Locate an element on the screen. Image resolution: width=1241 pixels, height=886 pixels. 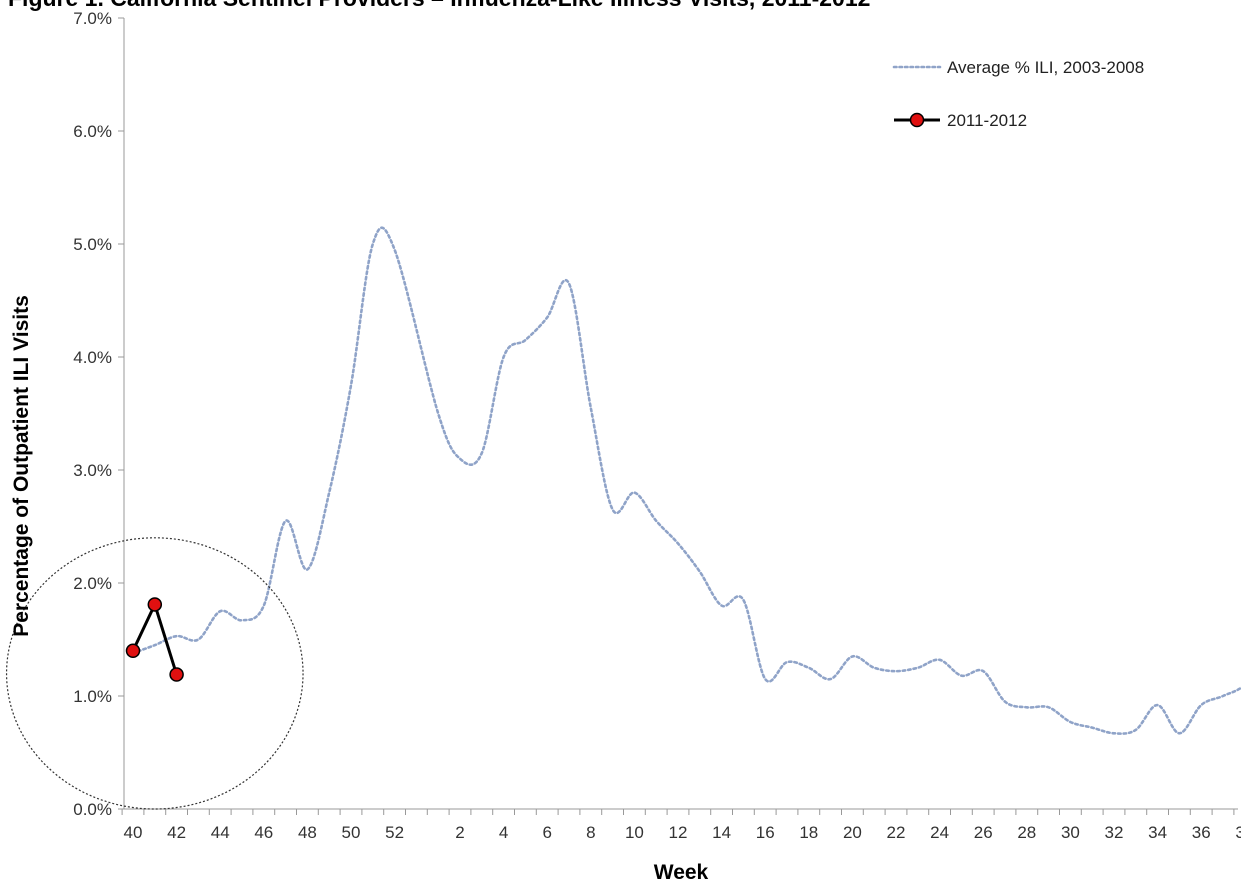
x-tick-label: 24 is located at coordinates (939, 832).